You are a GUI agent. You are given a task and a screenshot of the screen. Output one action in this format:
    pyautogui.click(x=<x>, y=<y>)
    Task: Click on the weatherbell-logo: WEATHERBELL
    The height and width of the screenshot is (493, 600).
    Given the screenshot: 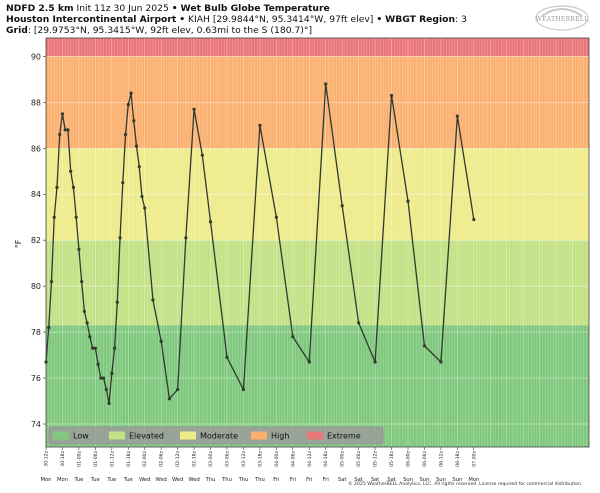 What is the action you would take?
    pyautogui.click(x=562, y=18)
    